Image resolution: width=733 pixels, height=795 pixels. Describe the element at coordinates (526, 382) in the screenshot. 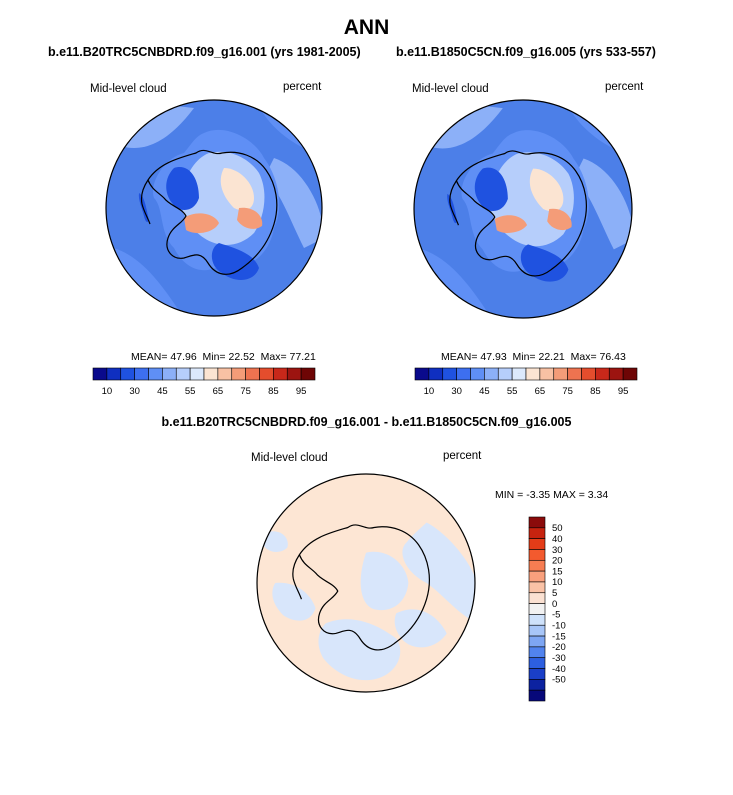

I see `panel2-colorbar: 10 30 45 55 65 75 85 95` at that location.